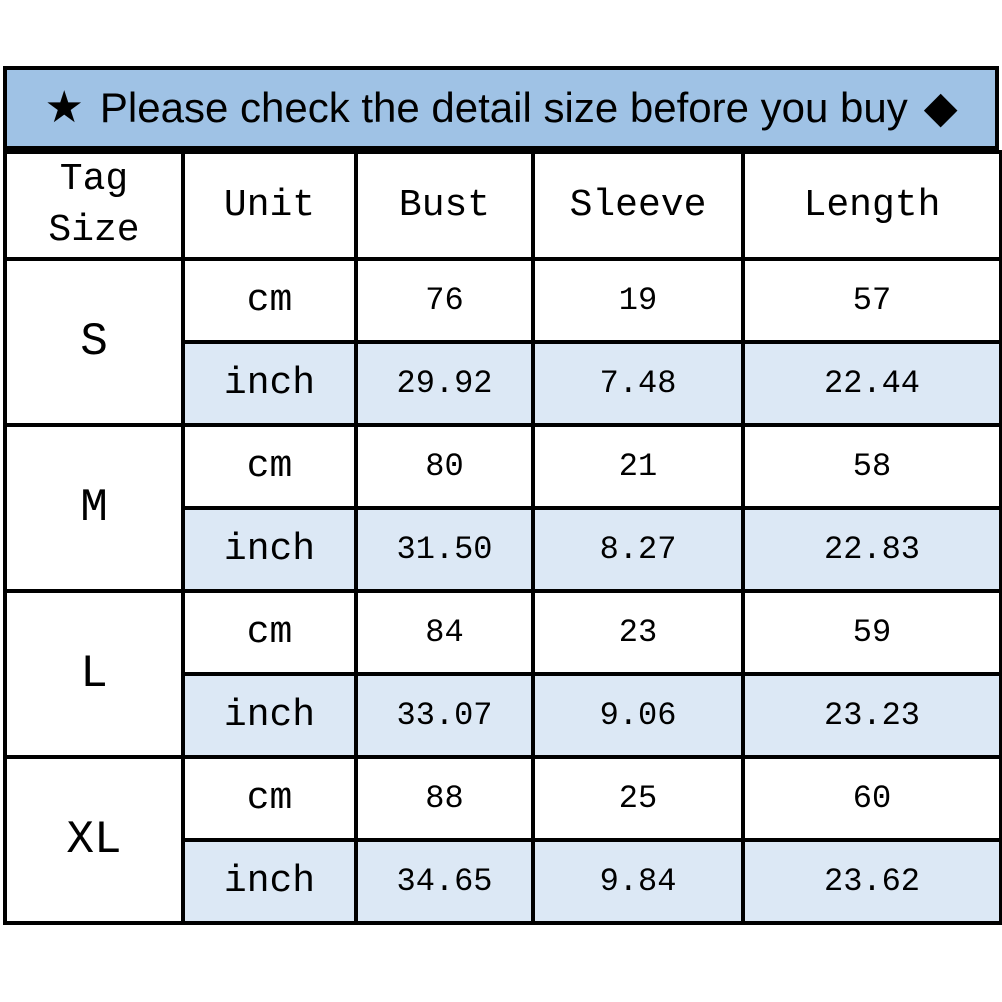 The width and height of the screenshot is (1002, 1002). I want to click on star-icon: ★, so click(64, 107).